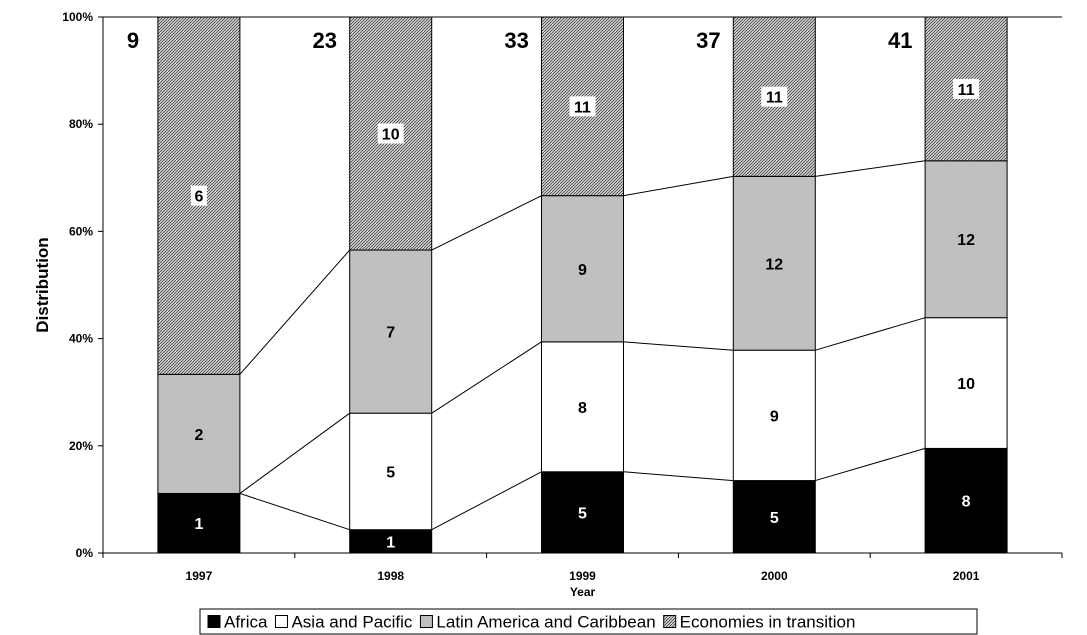  I want to click on x-tick-label: 2000, so click(774, 576).